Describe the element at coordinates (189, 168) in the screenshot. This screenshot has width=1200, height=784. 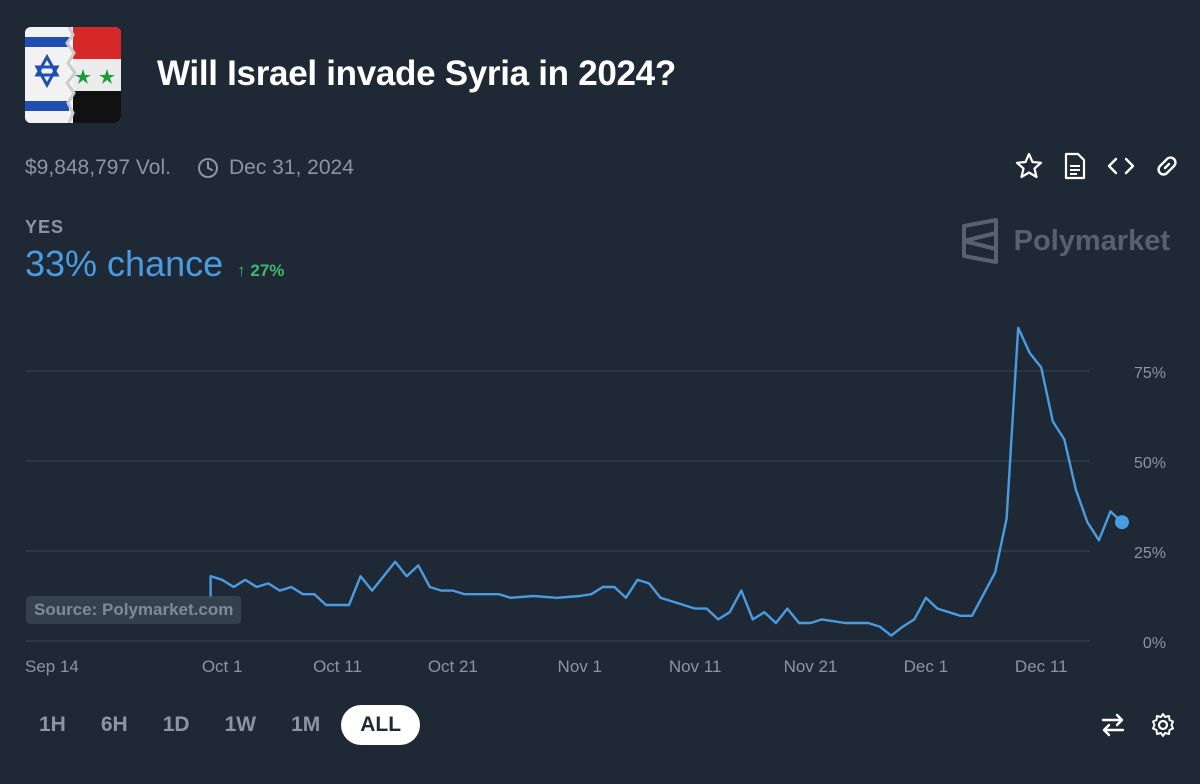
I see `market-meta: $9,848,797 Vol. Dec 31, 2024` at that location.